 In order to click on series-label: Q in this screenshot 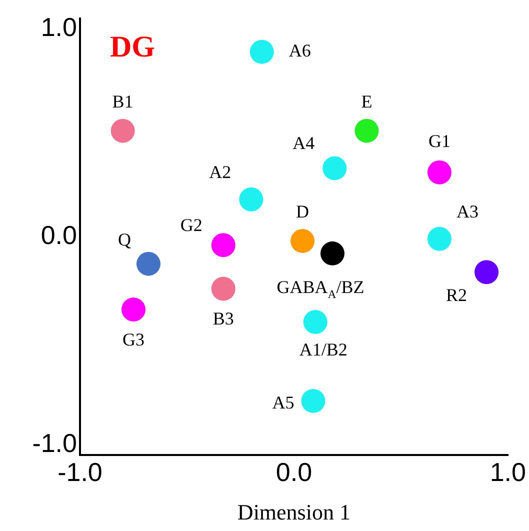, I will do `click(124, 240)`.